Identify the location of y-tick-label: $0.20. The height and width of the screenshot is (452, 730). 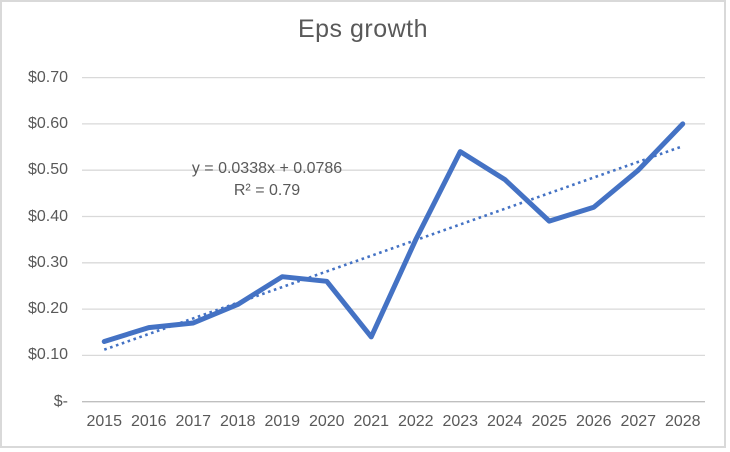
(47, 309).